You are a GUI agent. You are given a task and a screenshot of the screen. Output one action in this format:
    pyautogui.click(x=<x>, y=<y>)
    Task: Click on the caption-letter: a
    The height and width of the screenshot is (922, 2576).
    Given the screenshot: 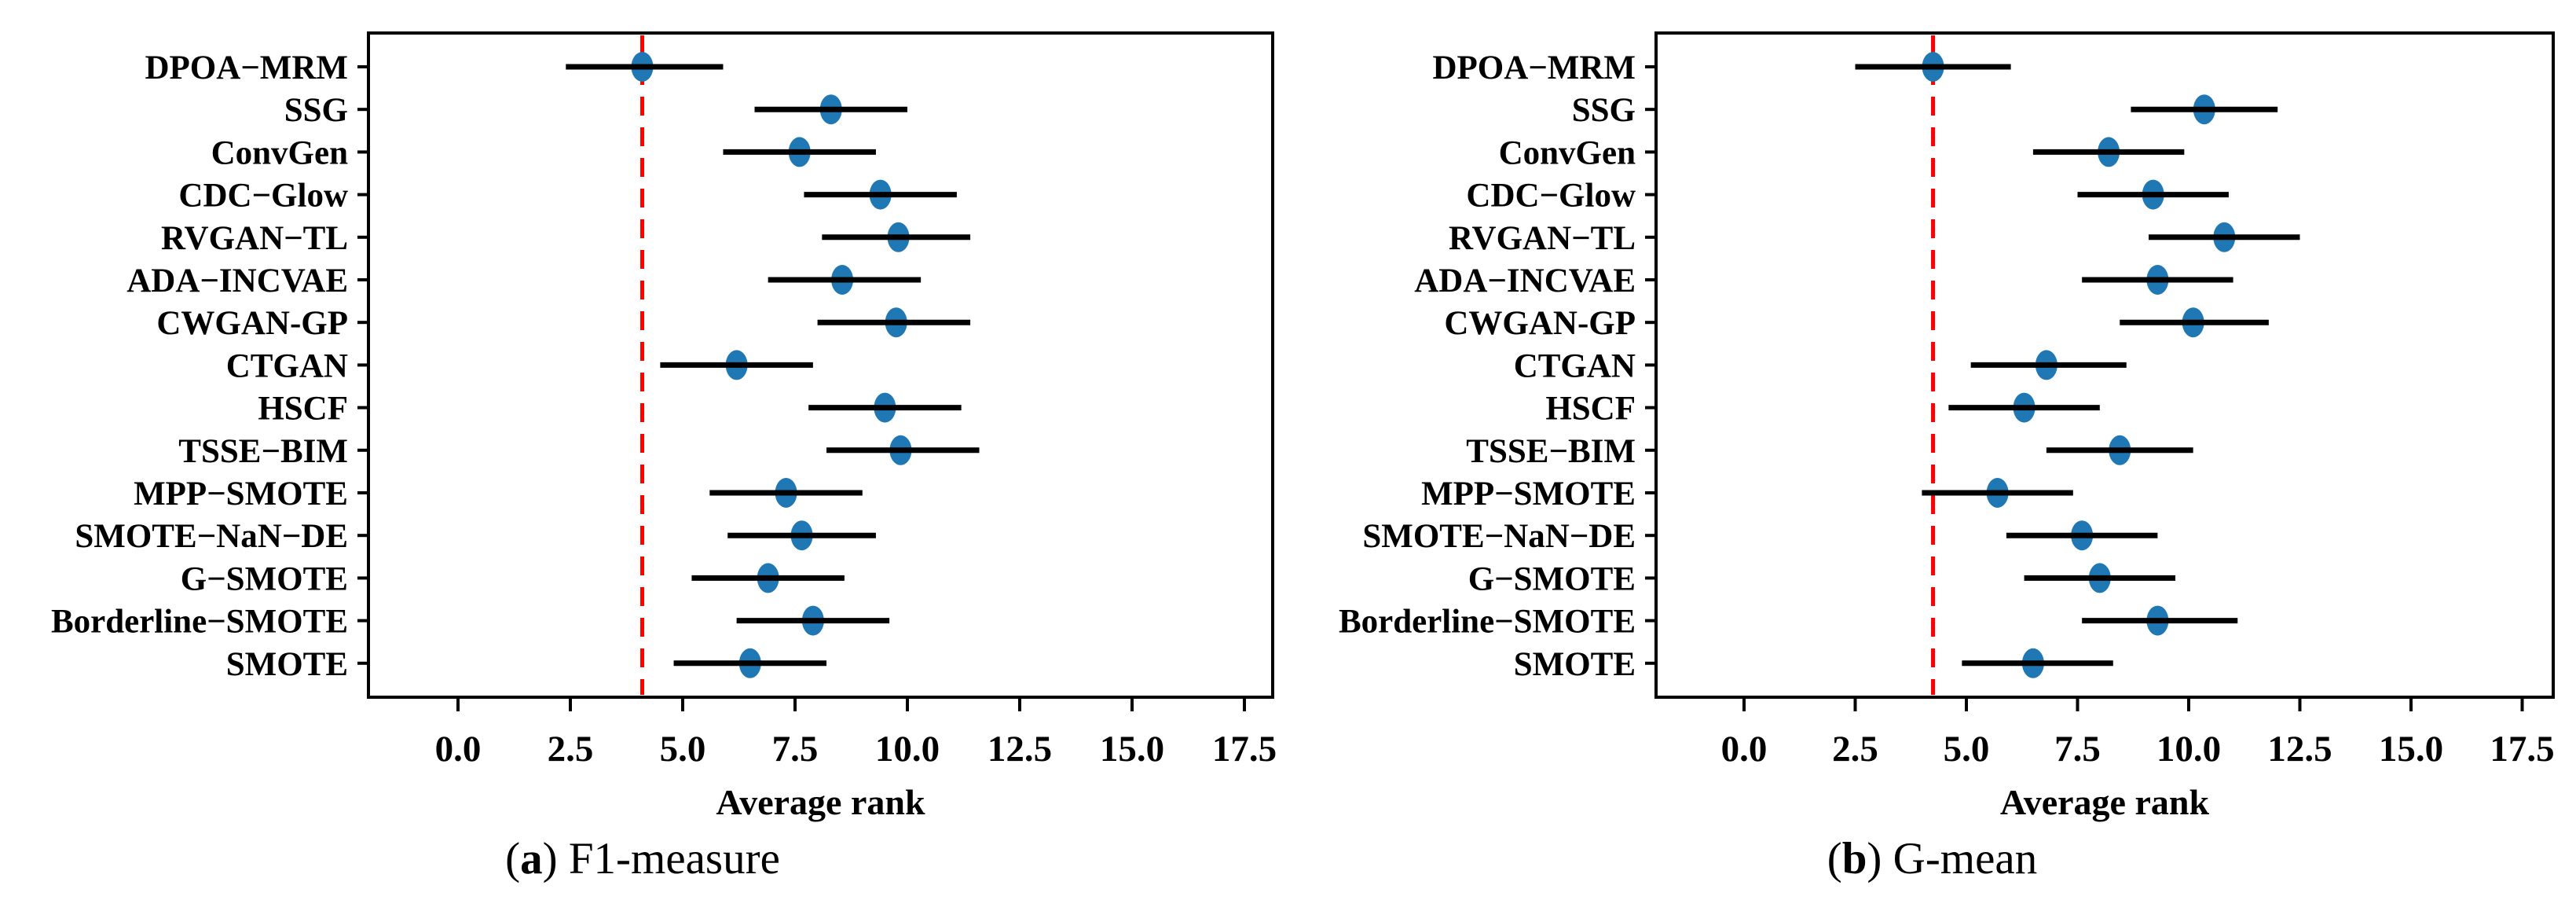 What is the action you would take?
    pyautogui.click(x=531, y=859)
    